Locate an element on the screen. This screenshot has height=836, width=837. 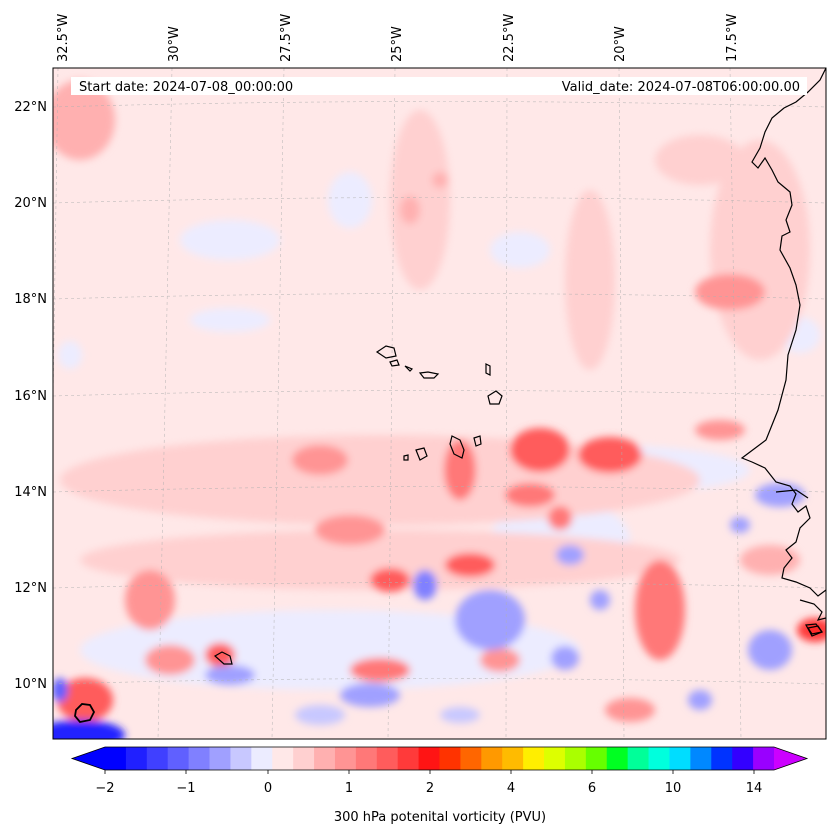
lon-label: 27.5°W is located at coordinates (286, 38).